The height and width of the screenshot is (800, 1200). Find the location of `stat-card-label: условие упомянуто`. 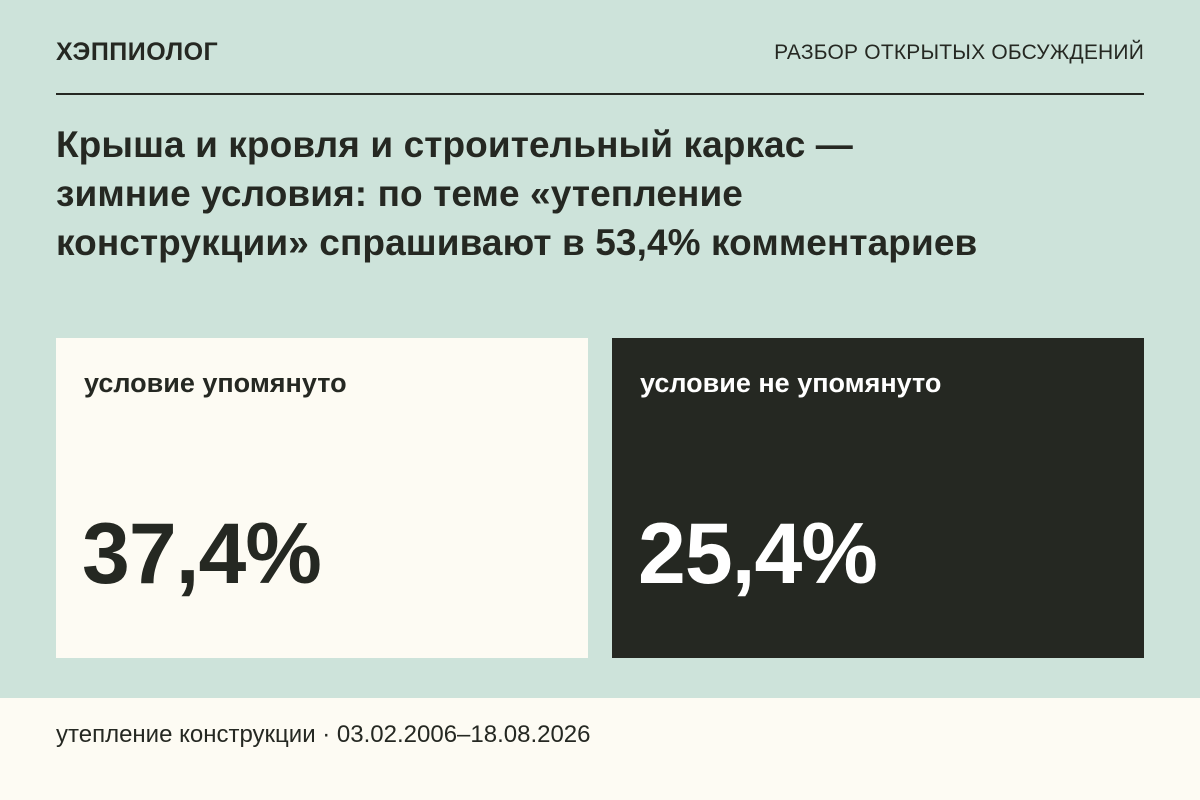

stat-card-label: условие упомянуто is located at coordinates (215, 383).